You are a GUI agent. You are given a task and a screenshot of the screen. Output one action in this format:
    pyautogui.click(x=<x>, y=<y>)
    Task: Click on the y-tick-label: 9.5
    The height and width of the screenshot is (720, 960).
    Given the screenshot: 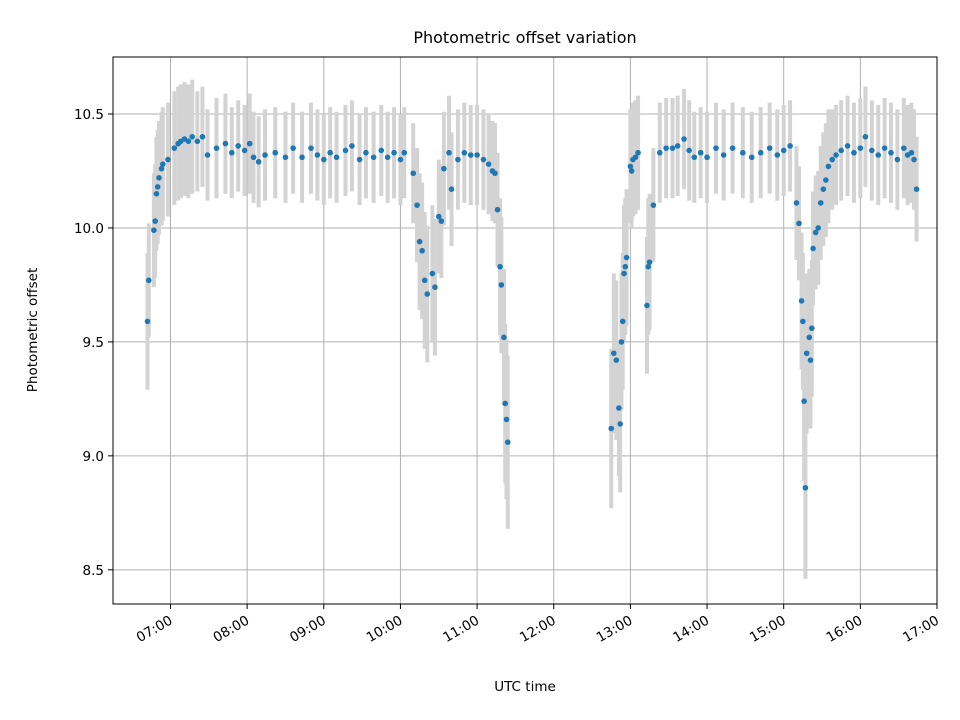 What is the action you would take?
    pyautogui.click(x=93, y=343)
    